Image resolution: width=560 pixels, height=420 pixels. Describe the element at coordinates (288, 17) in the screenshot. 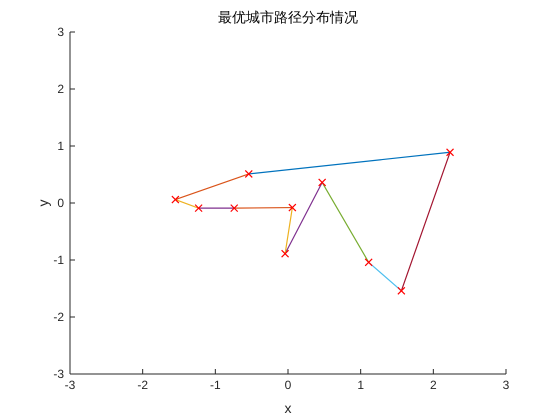

I see `chart-title: 最优城市路径分布情况` at that location.